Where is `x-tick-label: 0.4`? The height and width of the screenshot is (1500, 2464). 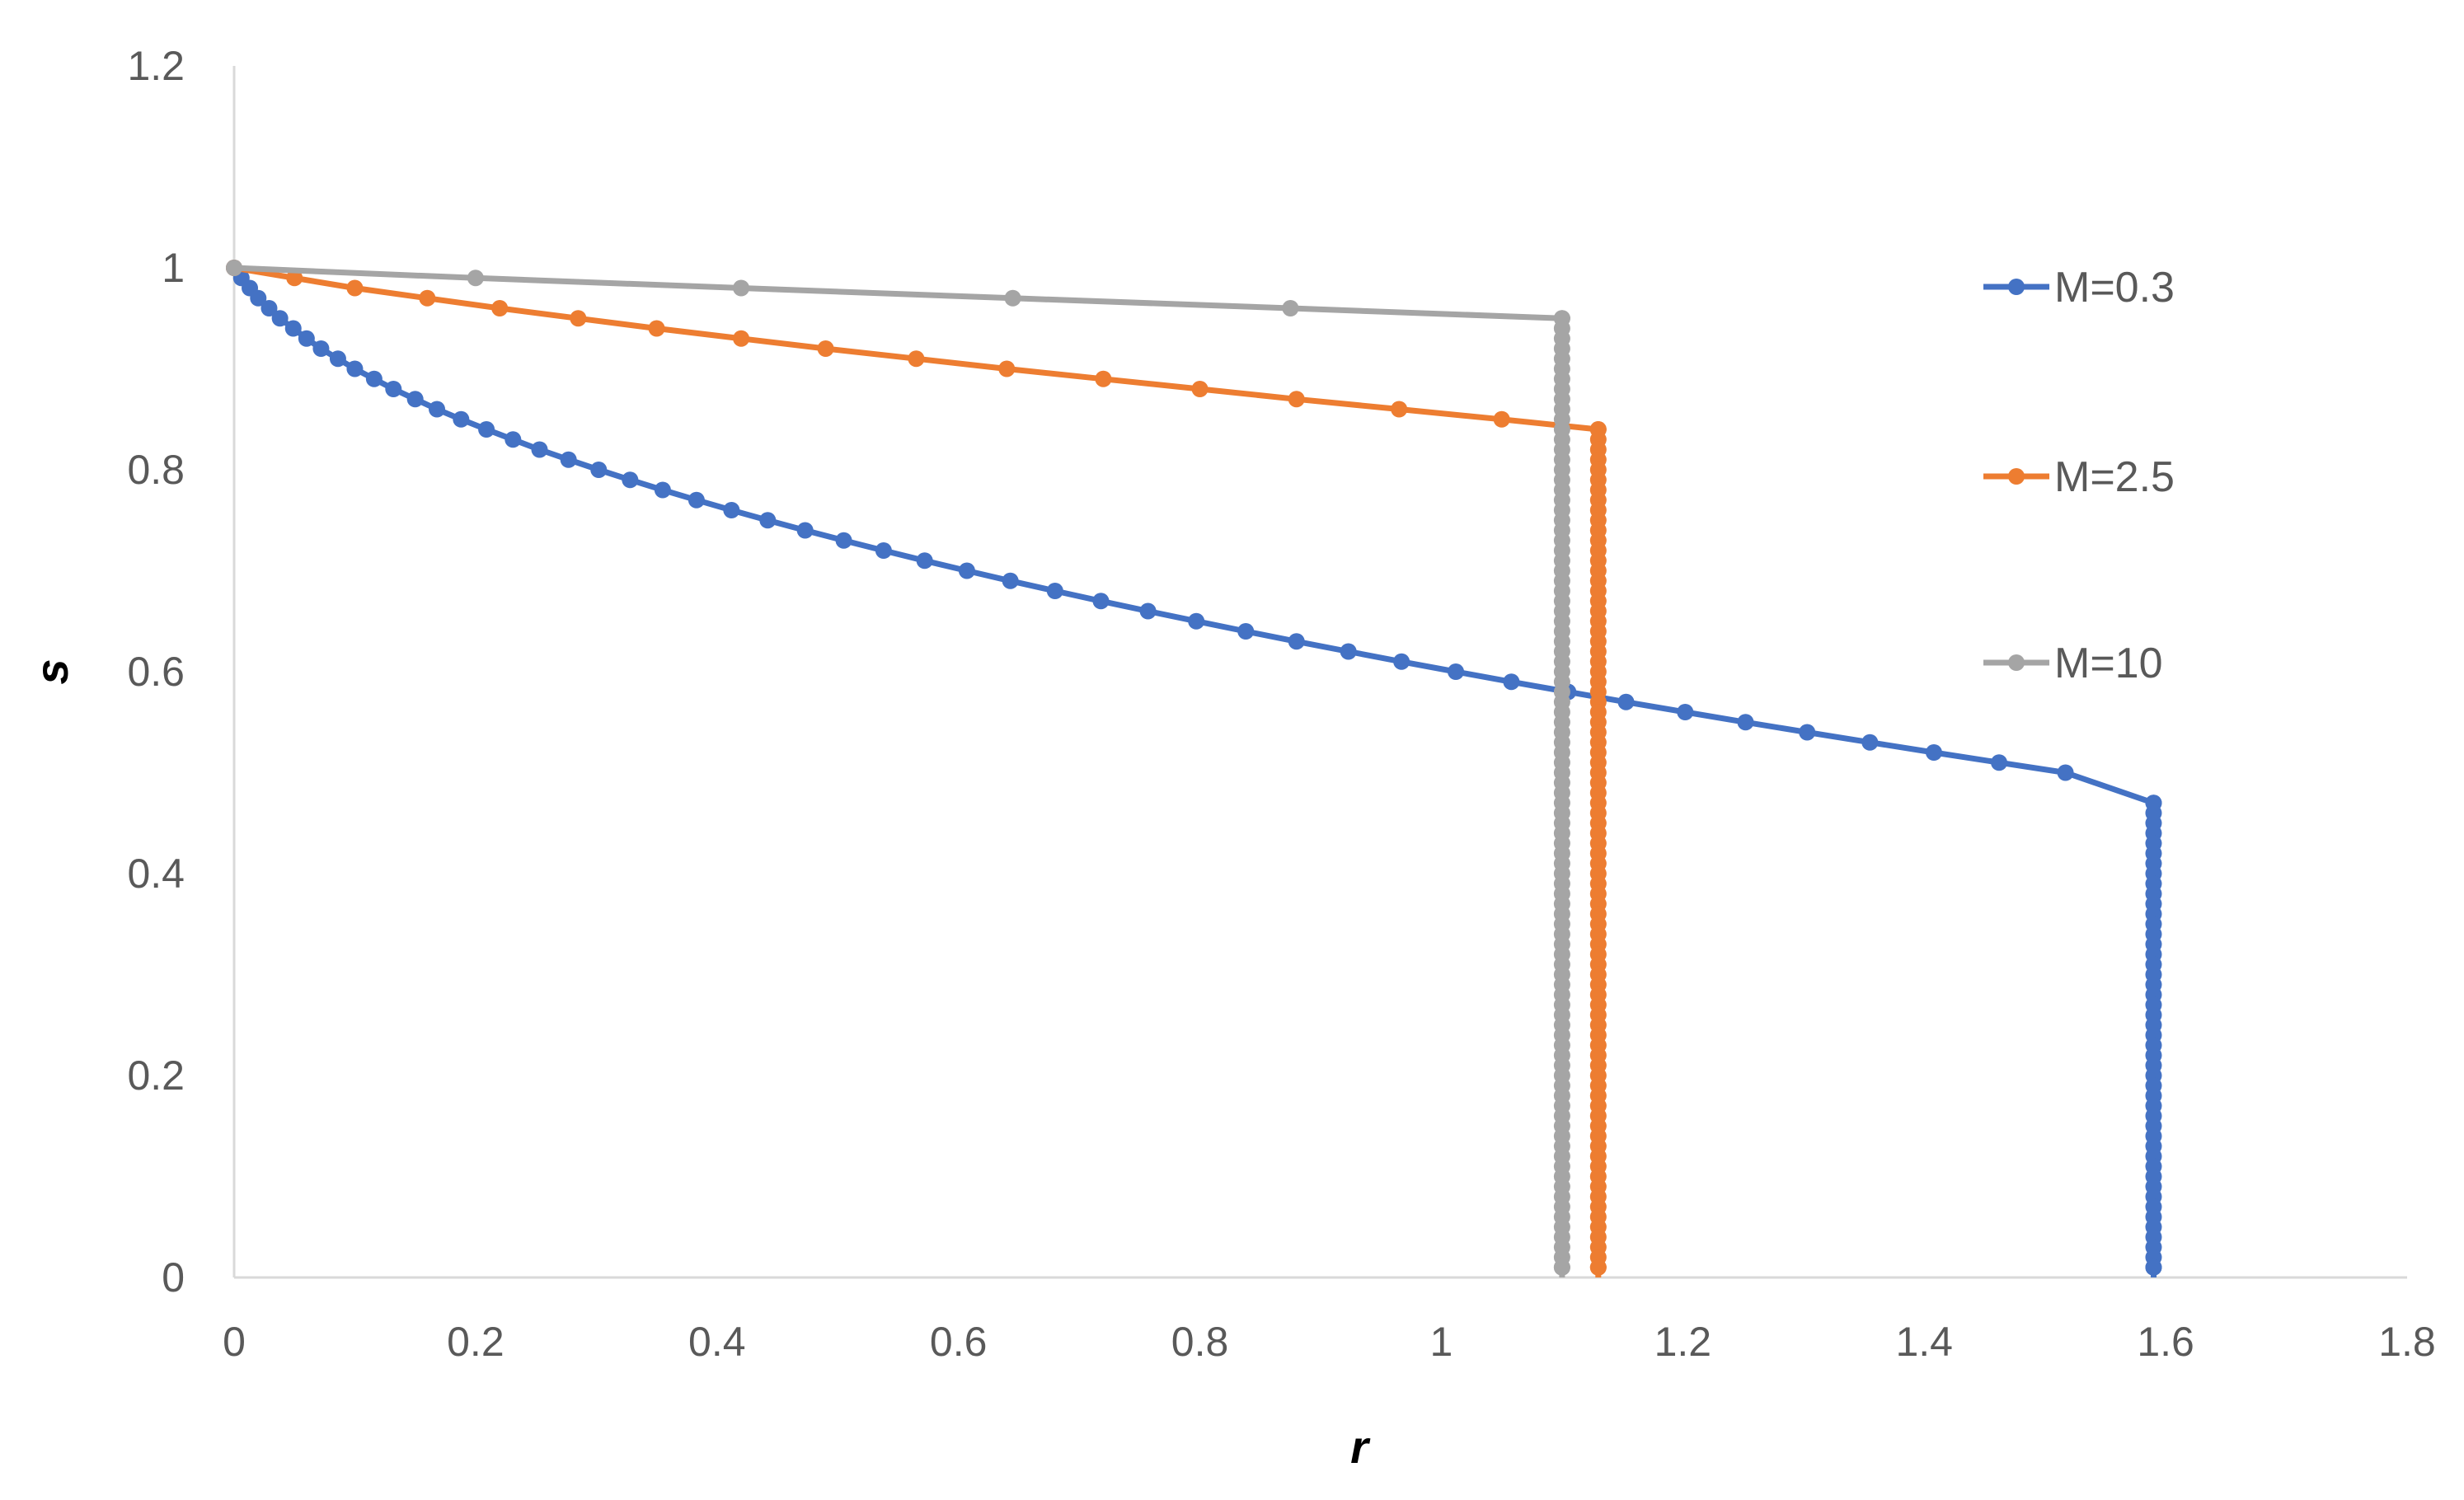
x-tick-label: 0.4 is located at coordinates (717, 1342).